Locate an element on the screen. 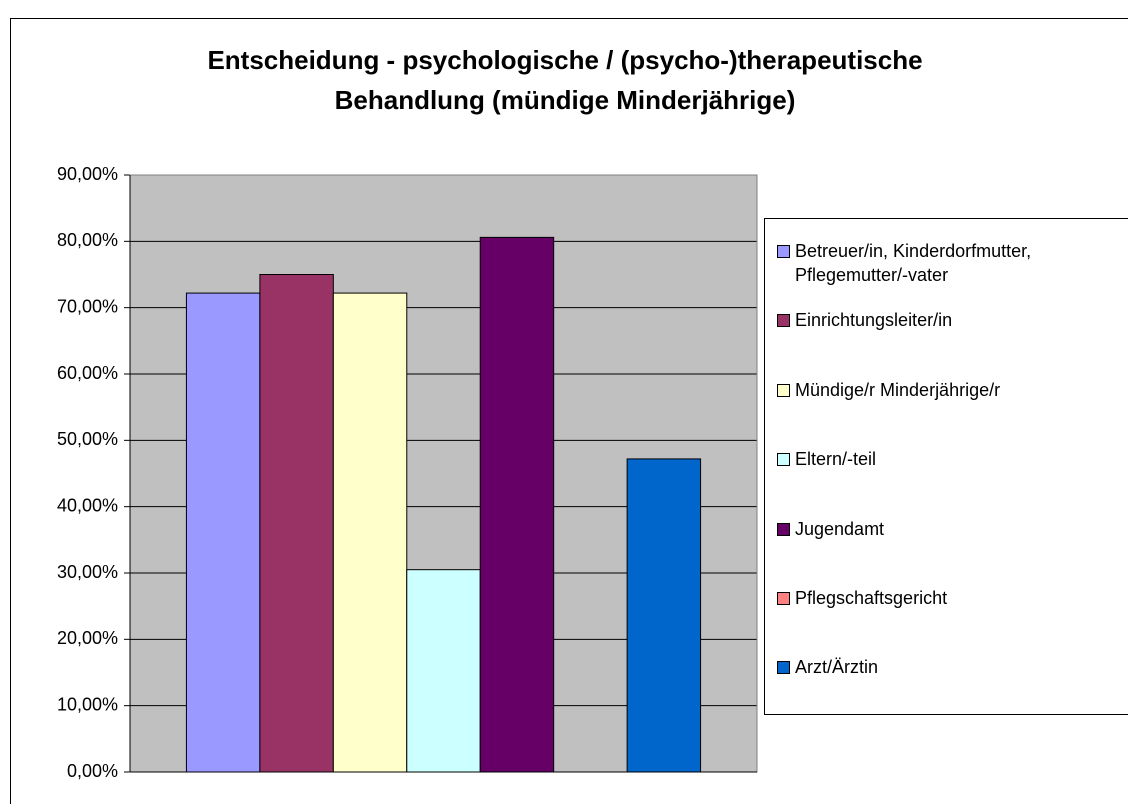  legend-entry: Jugendamt is located at coordinates (952, 529).